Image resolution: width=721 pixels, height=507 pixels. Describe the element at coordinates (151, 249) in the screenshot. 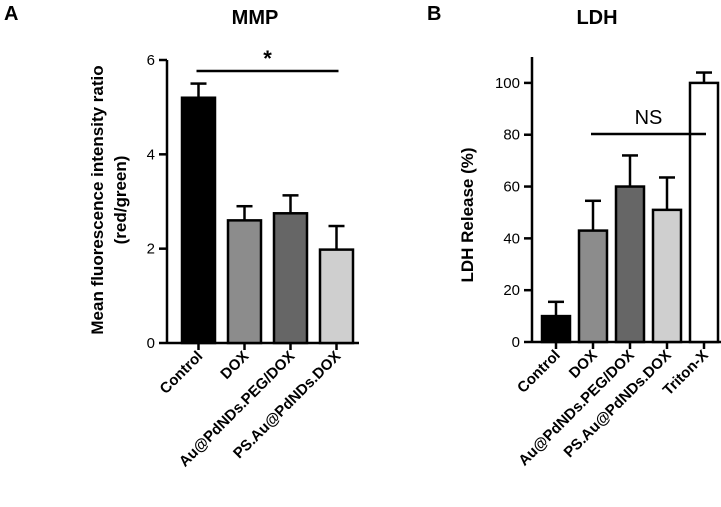

I see `panel-a-ytick-label: 2` at that location.